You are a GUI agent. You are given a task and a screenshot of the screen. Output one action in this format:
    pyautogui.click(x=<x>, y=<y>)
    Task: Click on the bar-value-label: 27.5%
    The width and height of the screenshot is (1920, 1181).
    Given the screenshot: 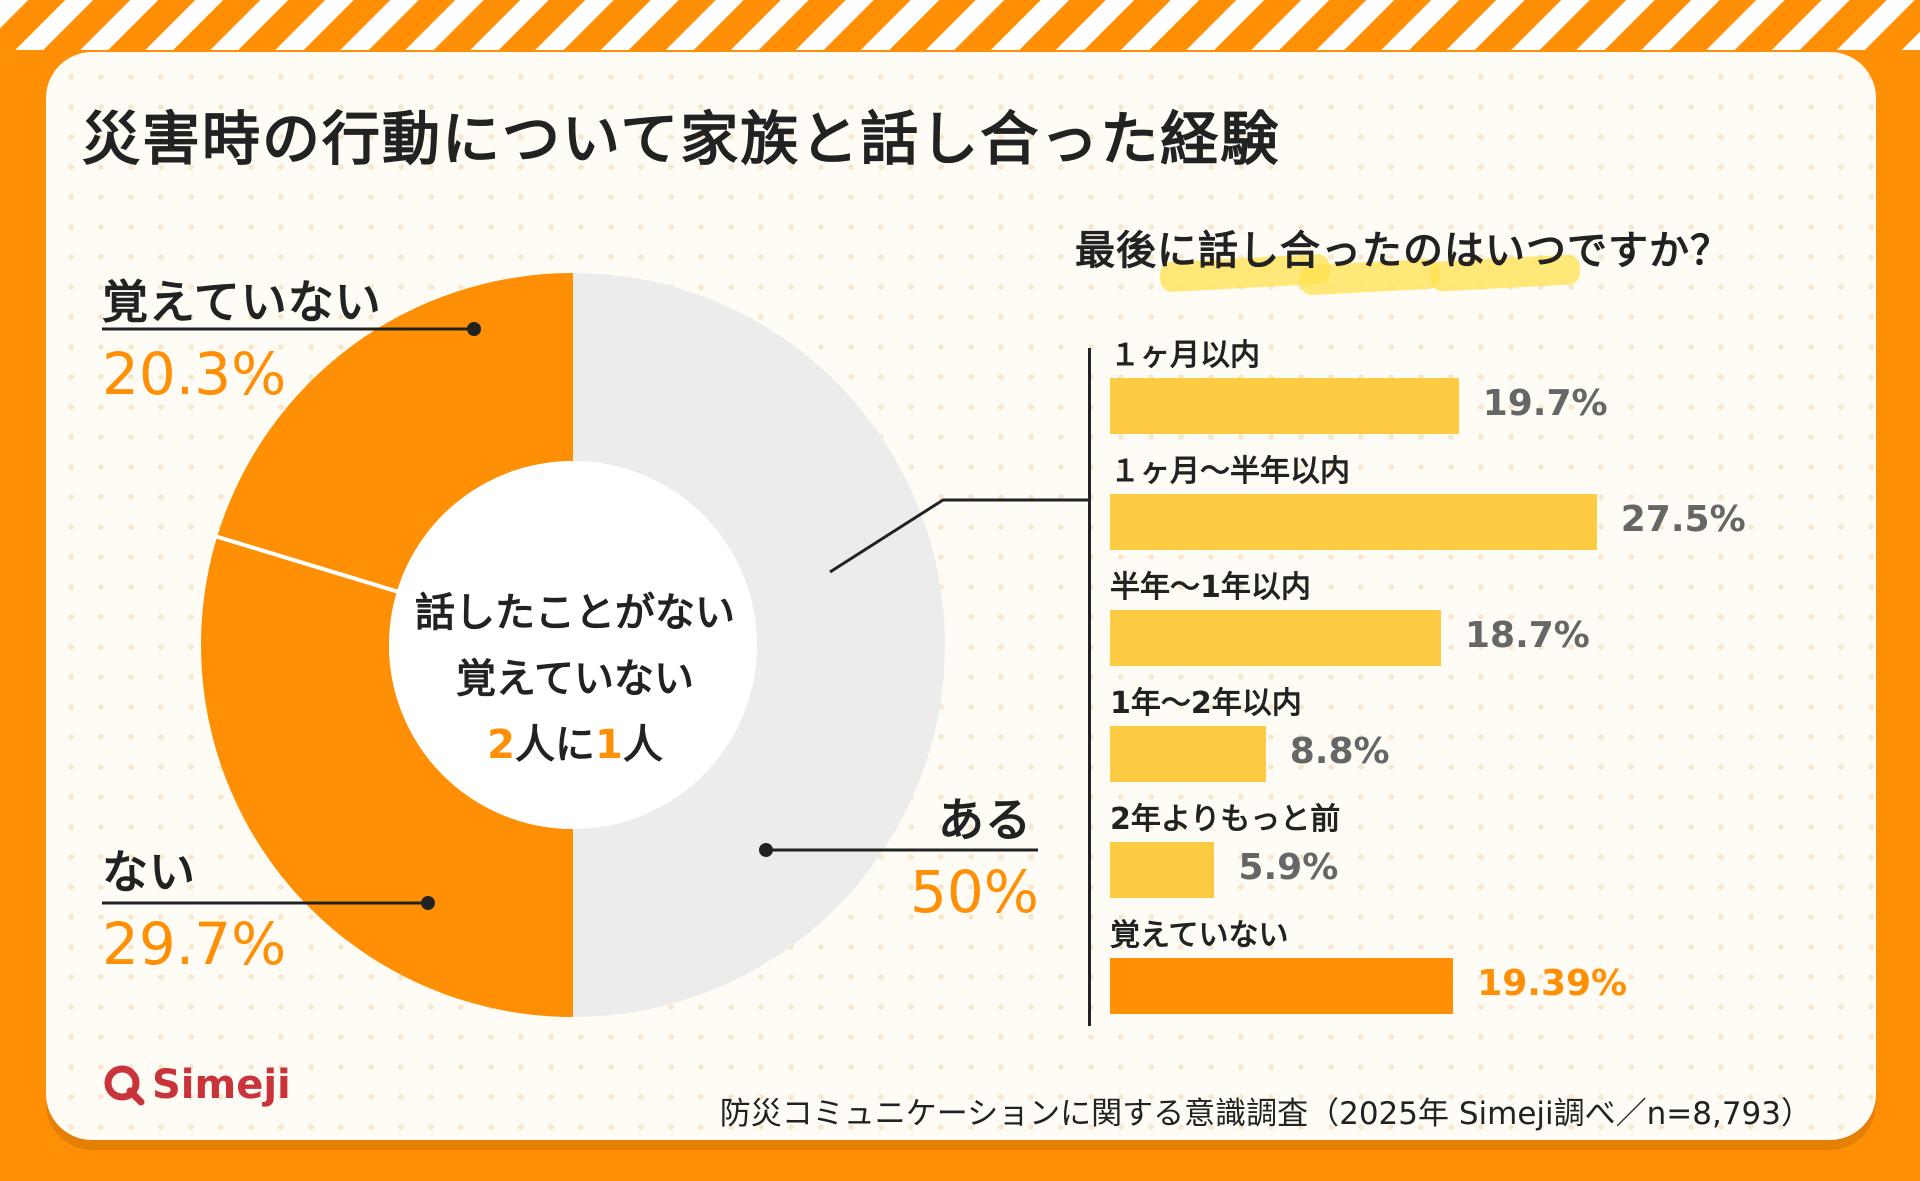 What is the action you would take?
    pyautogui.click(x=1683, y=519)
    